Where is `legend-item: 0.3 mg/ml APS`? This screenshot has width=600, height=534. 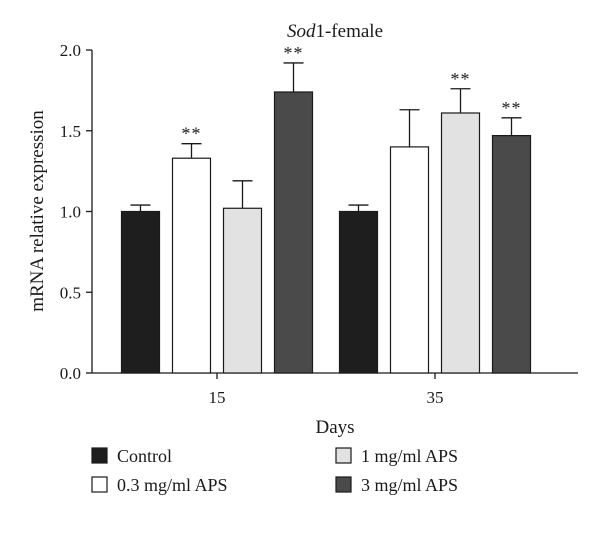
legend-item: 0.3 mg/ml APS is located at coordinates (159, 485).